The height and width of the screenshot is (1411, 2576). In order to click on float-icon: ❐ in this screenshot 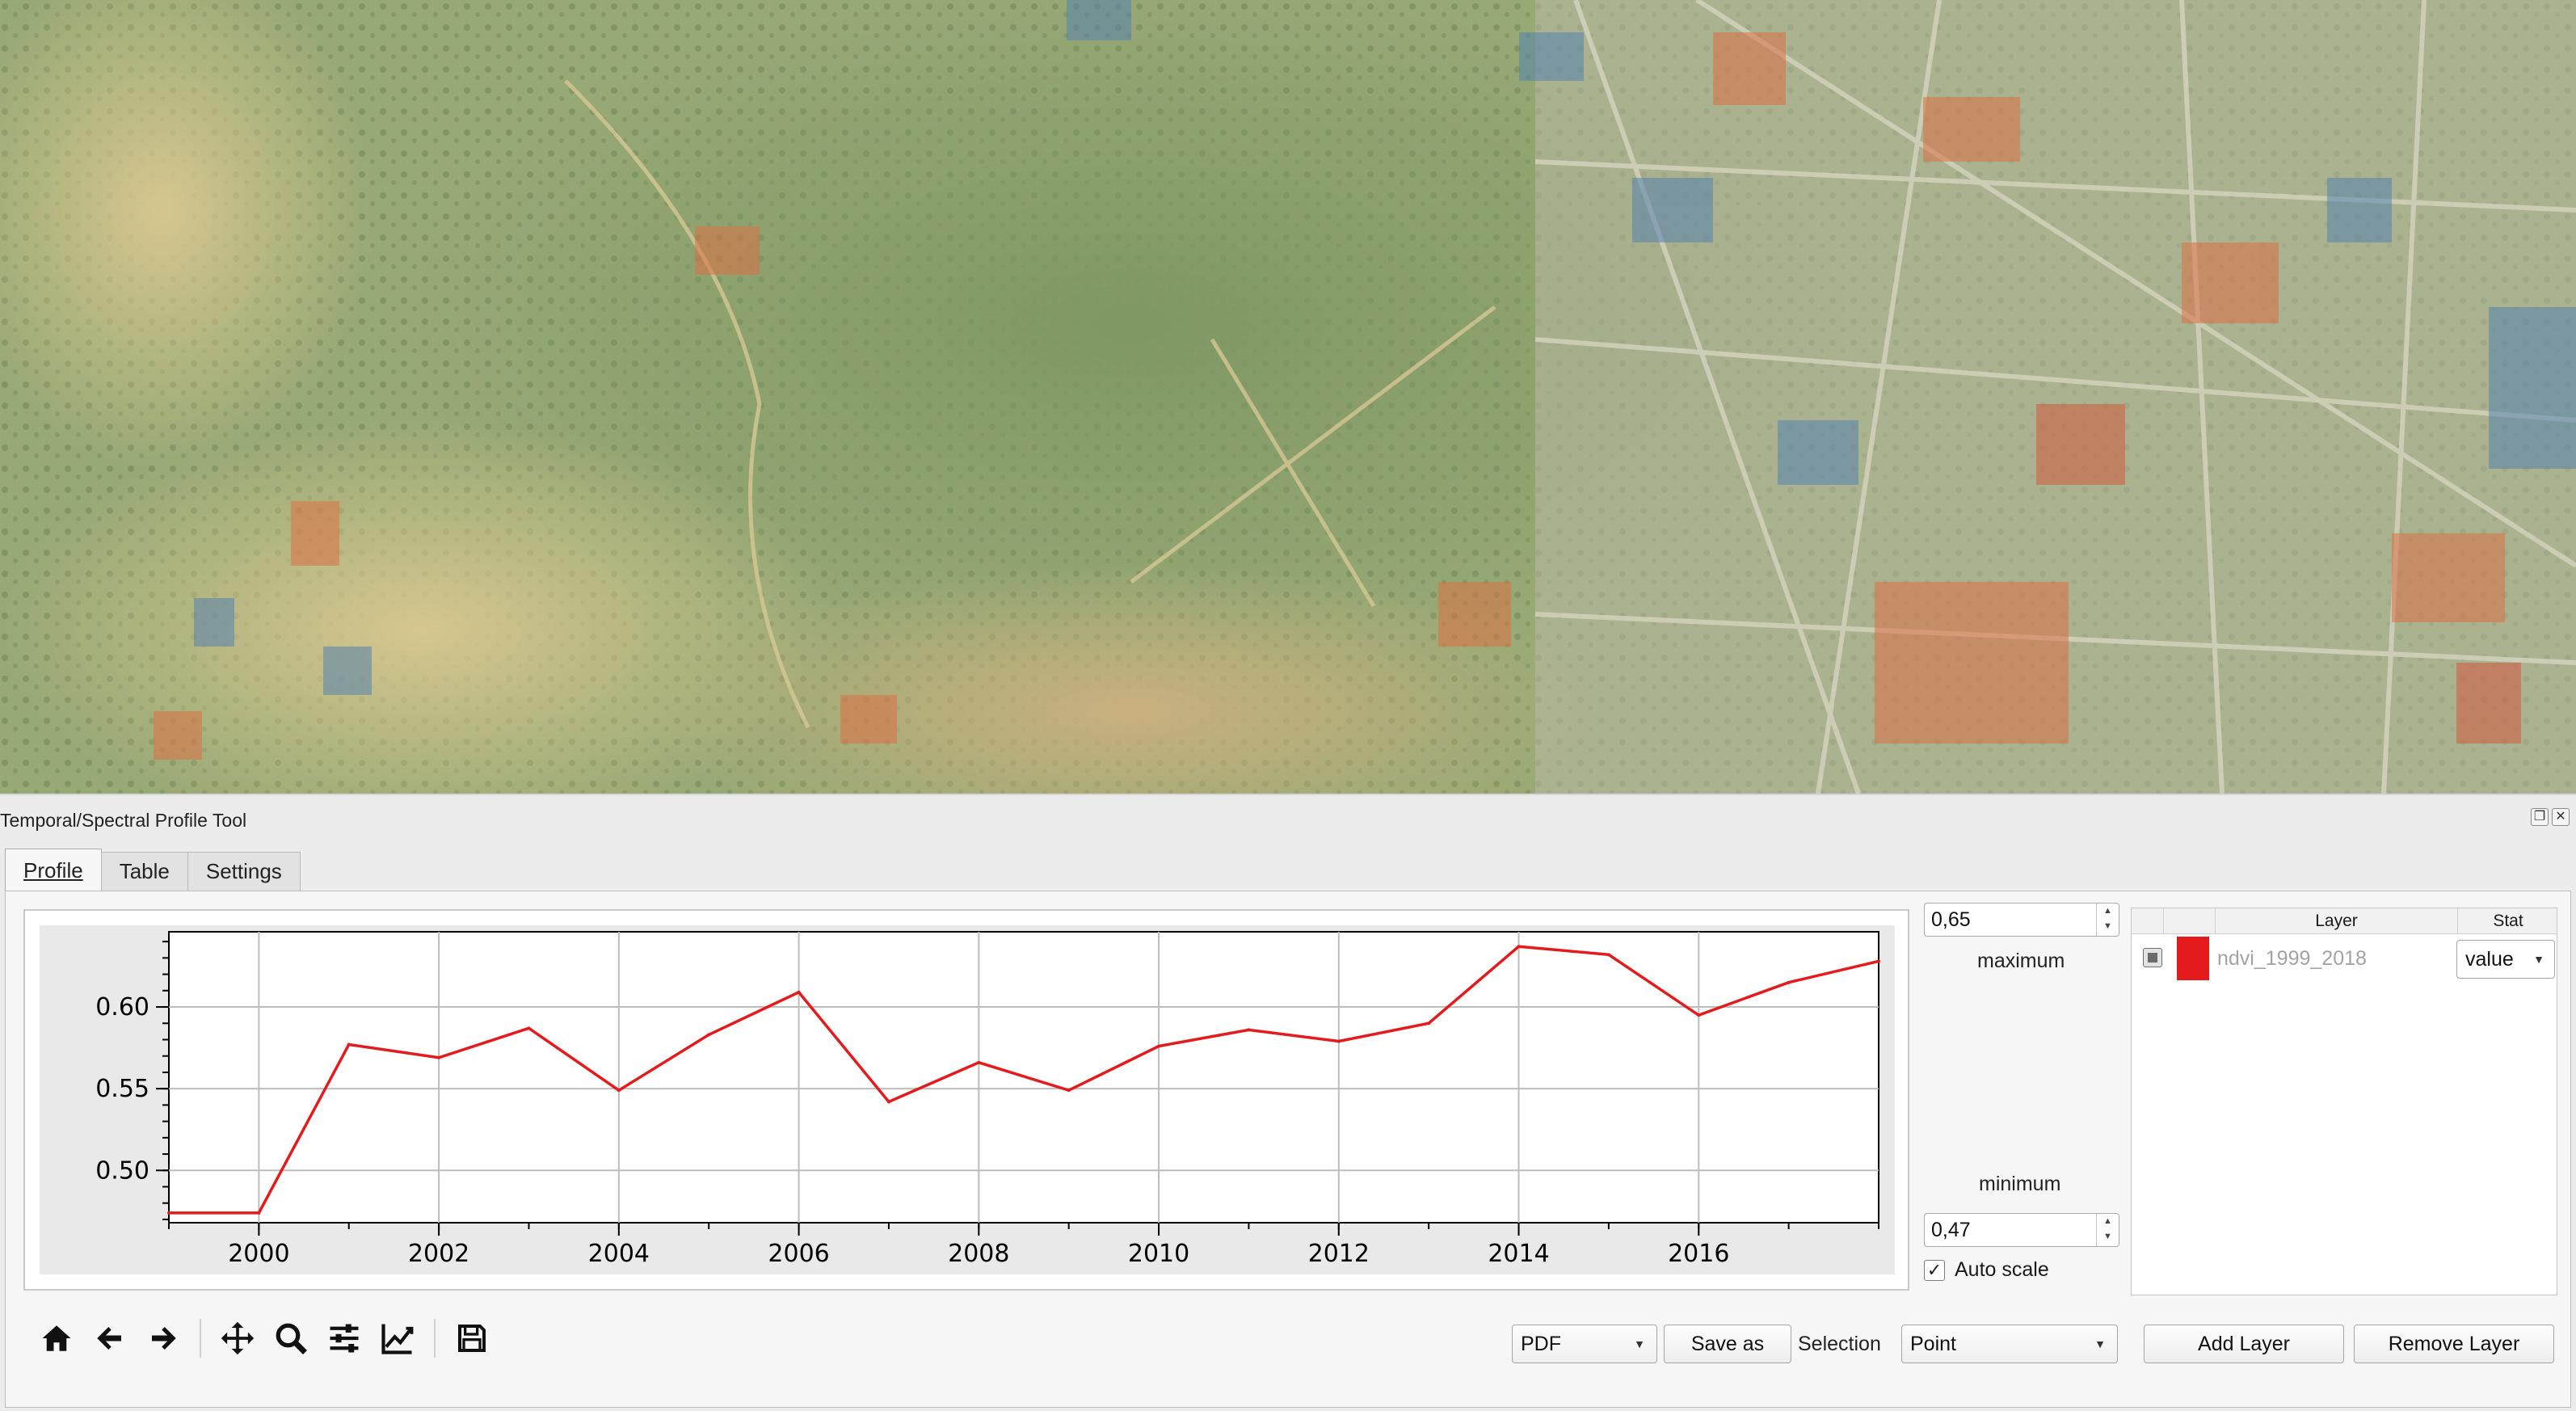, I will do `click(2540, 817)`.